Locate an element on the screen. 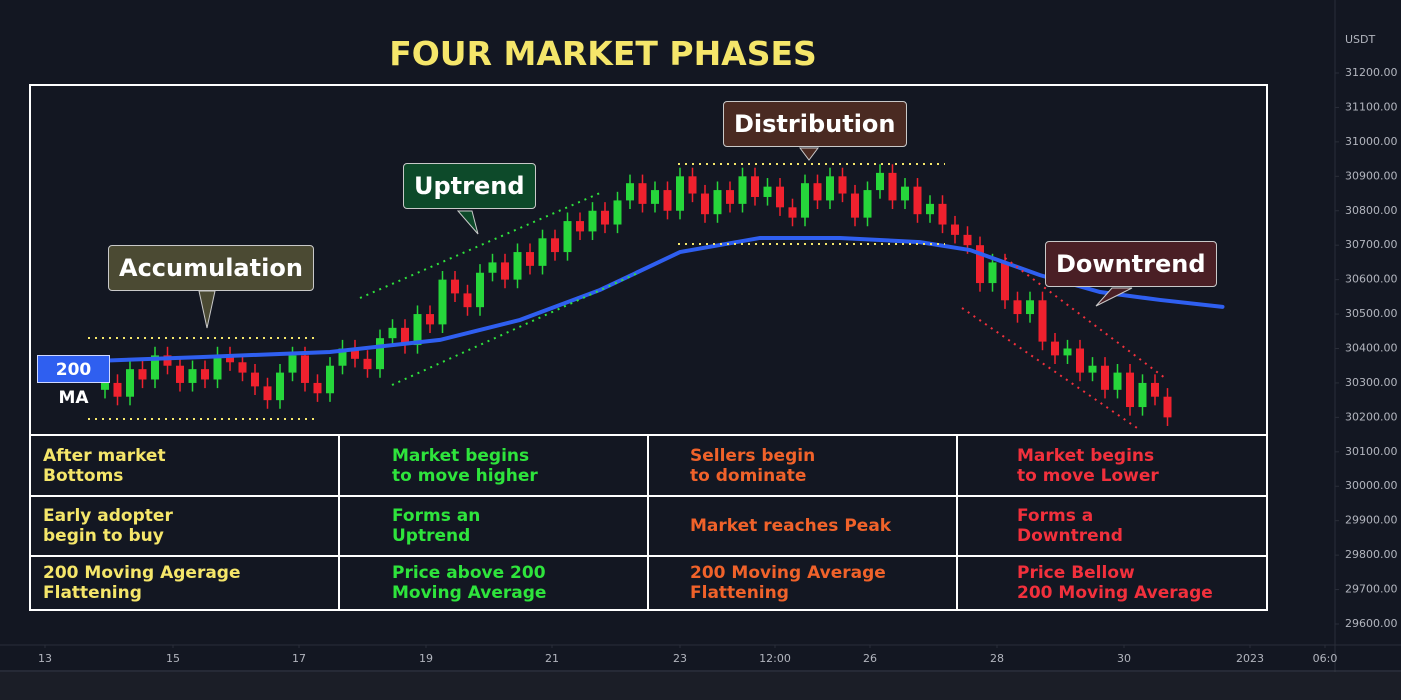 This screenshot has width=1401, height=700. x-tick-label: 15 is located at coordinates (173, 658).